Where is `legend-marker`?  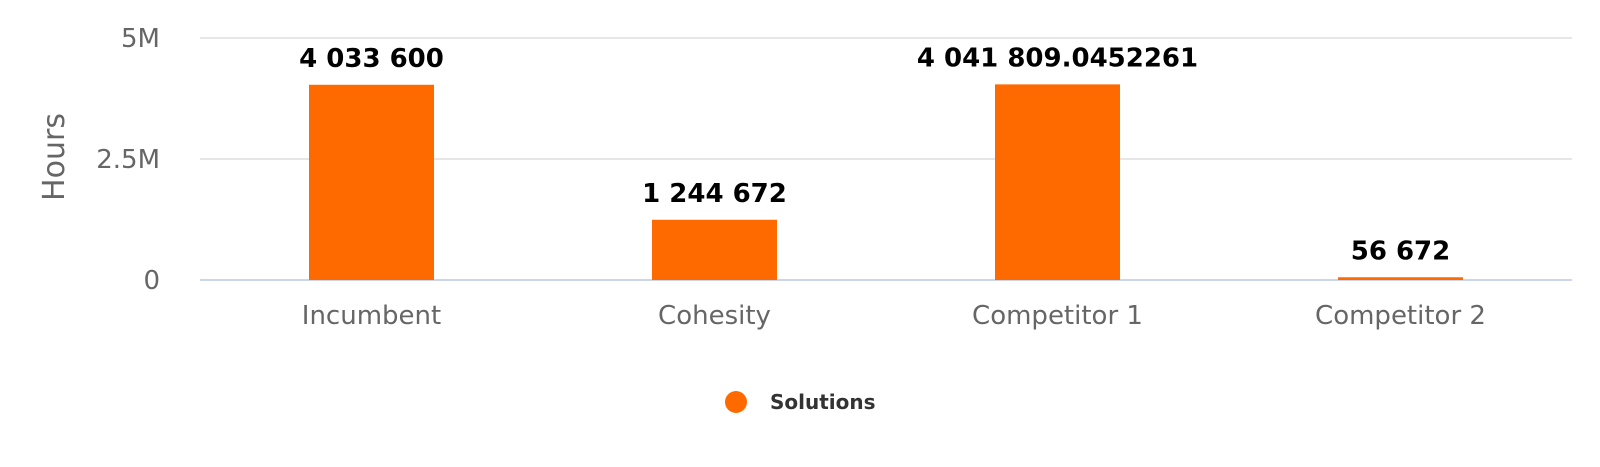
legend-marker is located at coordinates (736, 402).